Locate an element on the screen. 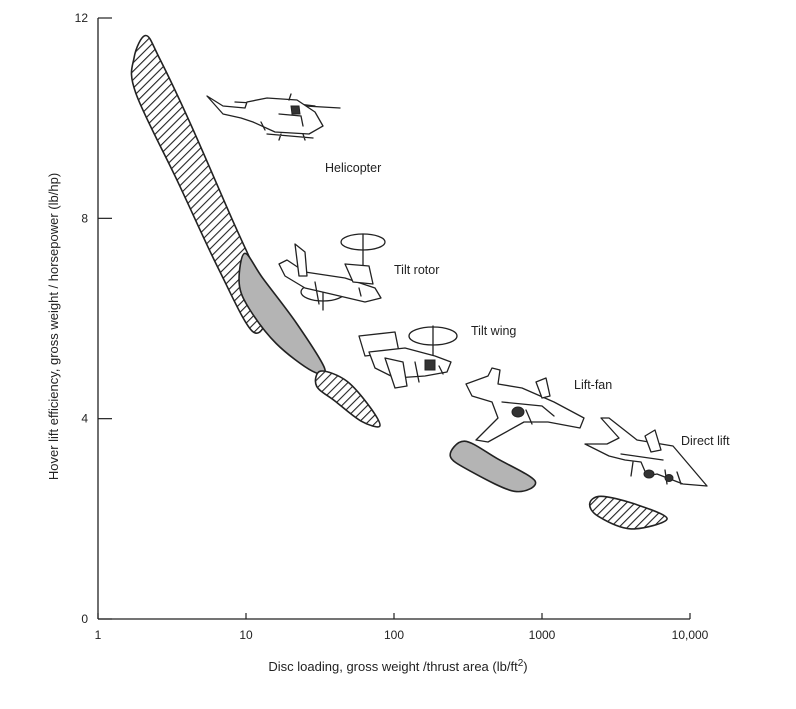 This screenshot has width=796, height=709. x-axis-title-suffix: ) is located at coordinates (525, 666).